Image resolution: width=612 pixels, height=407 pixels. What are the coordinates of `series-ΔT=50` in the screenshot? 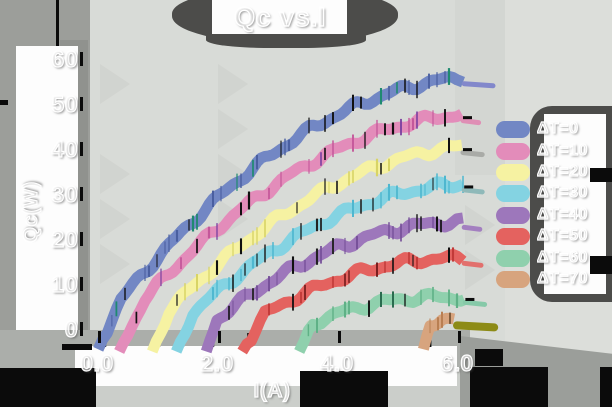 It's located at (360, 301).